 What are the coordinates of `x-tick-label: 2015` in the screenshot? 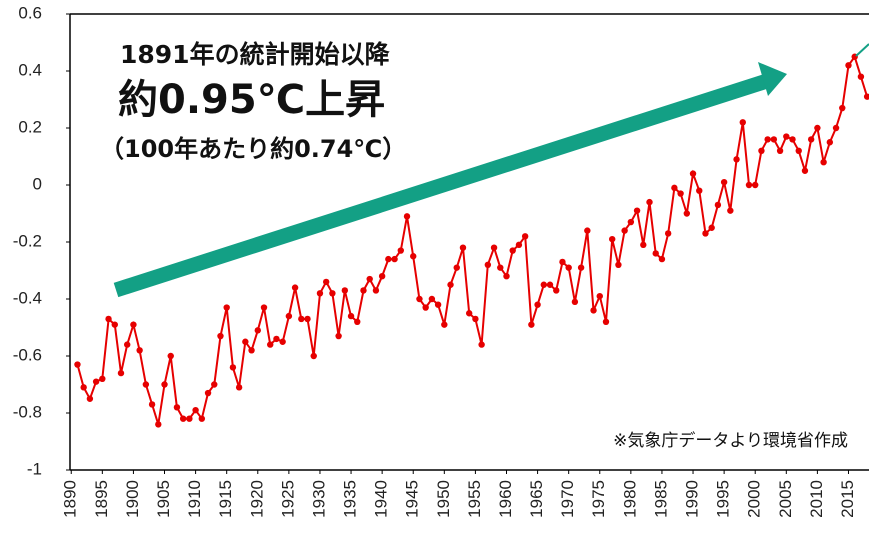 It's located at (847, 499).